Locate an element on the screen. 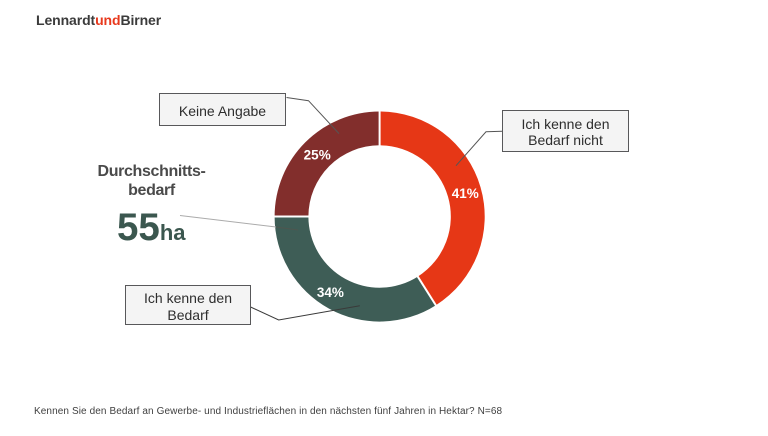 This screenshot has width=768, height=436. svg-text: 25% is located at coordinates (317, 155).